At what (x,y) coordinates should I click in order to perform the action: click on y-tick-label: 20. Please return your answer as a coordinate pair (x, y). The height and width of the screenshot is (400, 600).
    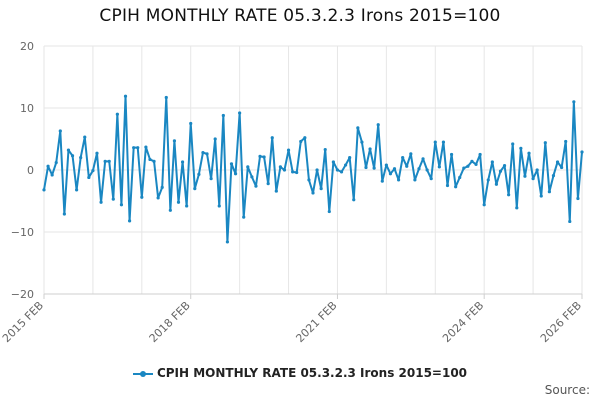
    Looking at the image, I should click on (27, 46).